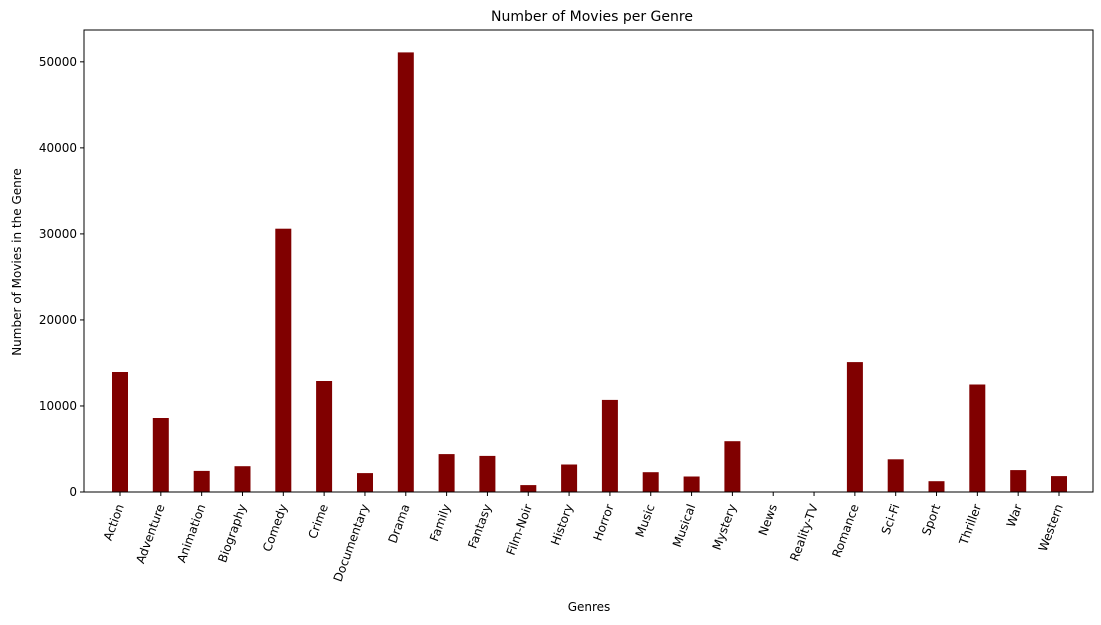 This screenshot has height=625, width=1101. Describe the element at coordinates (804, 533) in the screenshot. I see `x-tick-label: Reality-TV` at that location.